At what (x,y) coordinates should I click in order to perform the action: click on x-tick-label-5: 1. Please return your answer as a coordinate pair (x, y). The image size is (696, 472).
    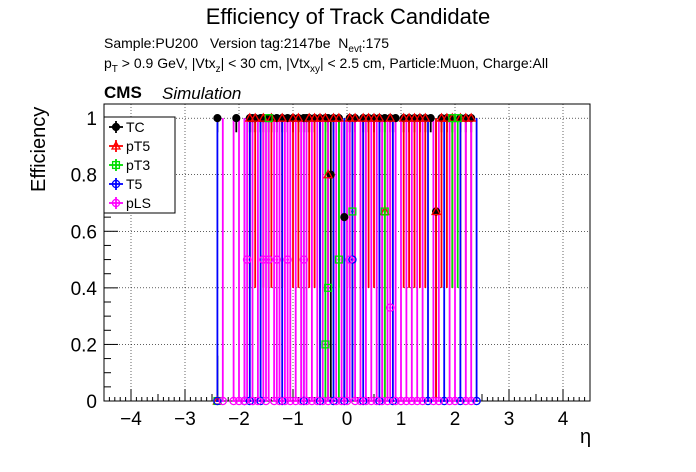
    Looking at the image, I should click on (401, 419).